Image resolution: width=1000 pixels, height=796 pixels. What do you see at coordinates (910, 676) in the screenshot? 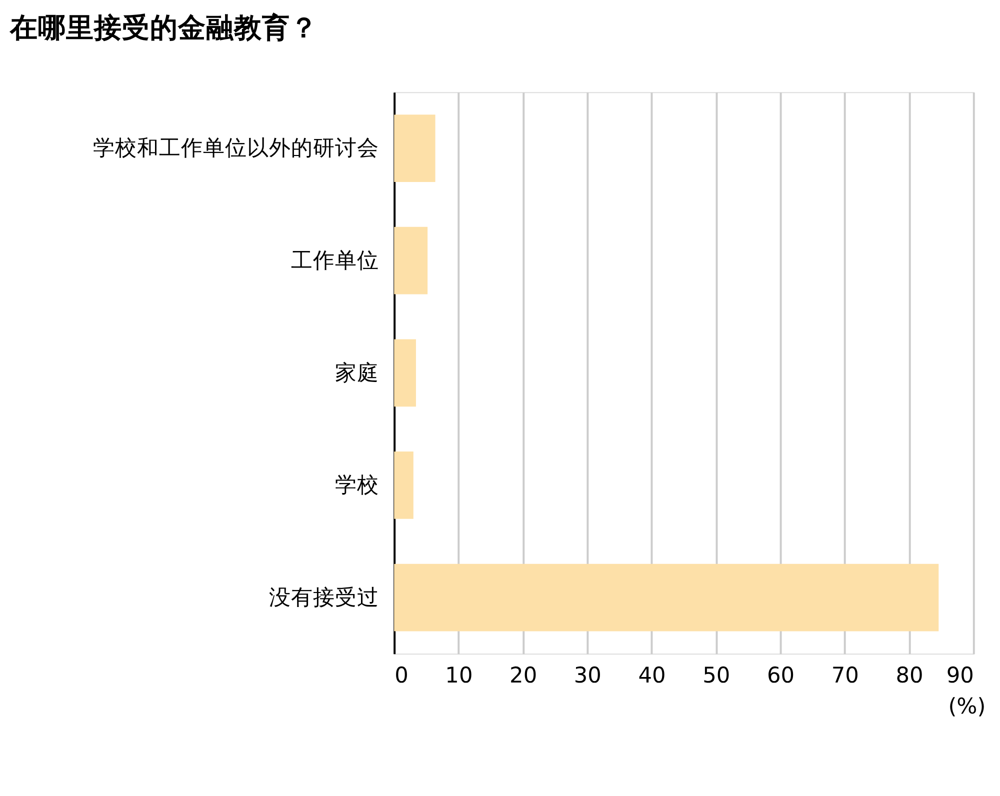
I see `x-tick-label: 80` at bounding box center [910, 676].